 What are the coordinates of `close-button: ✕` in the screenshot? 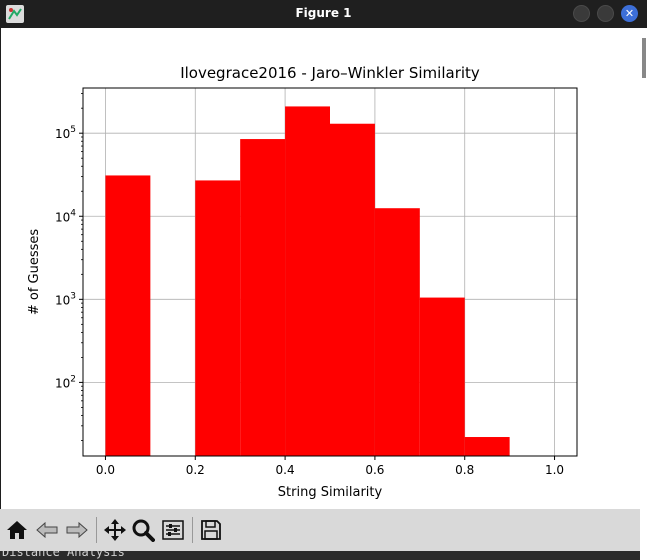 It's located at (629, 13).